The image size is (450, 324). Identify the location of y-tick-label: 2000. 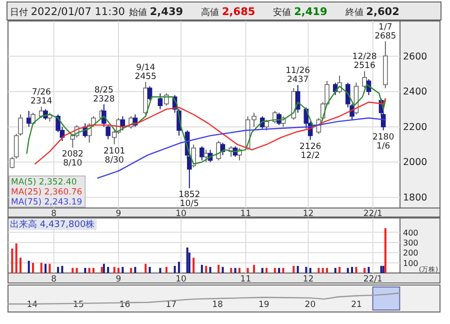
(415, 162).